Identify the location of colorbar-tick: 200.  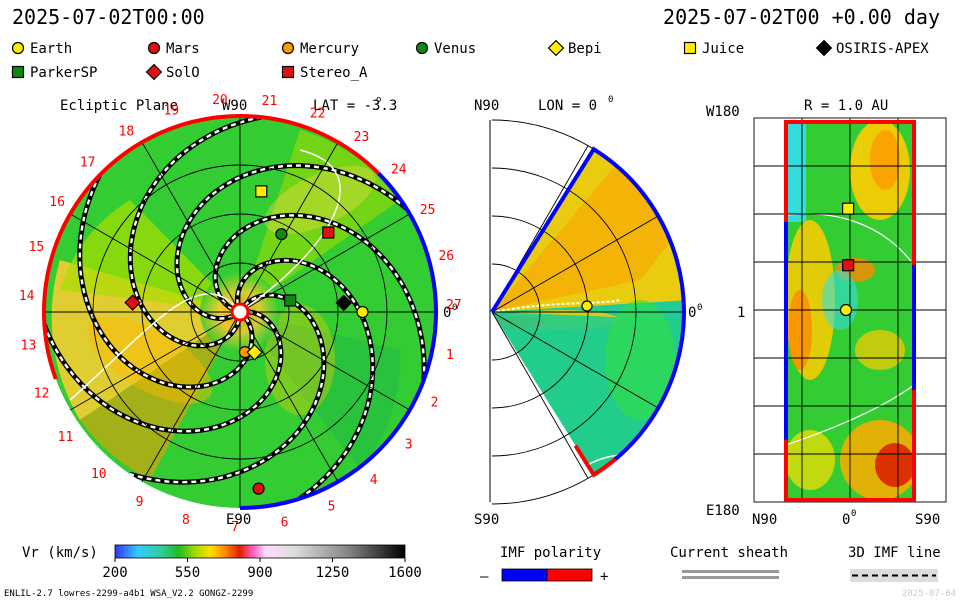
(114, 573).